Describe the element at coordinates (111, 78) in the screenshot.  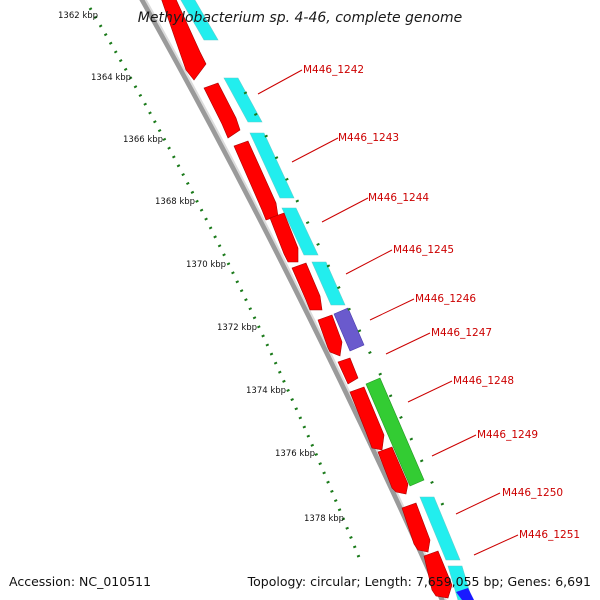
I see `tick-label: 1364 kbp` at that location.